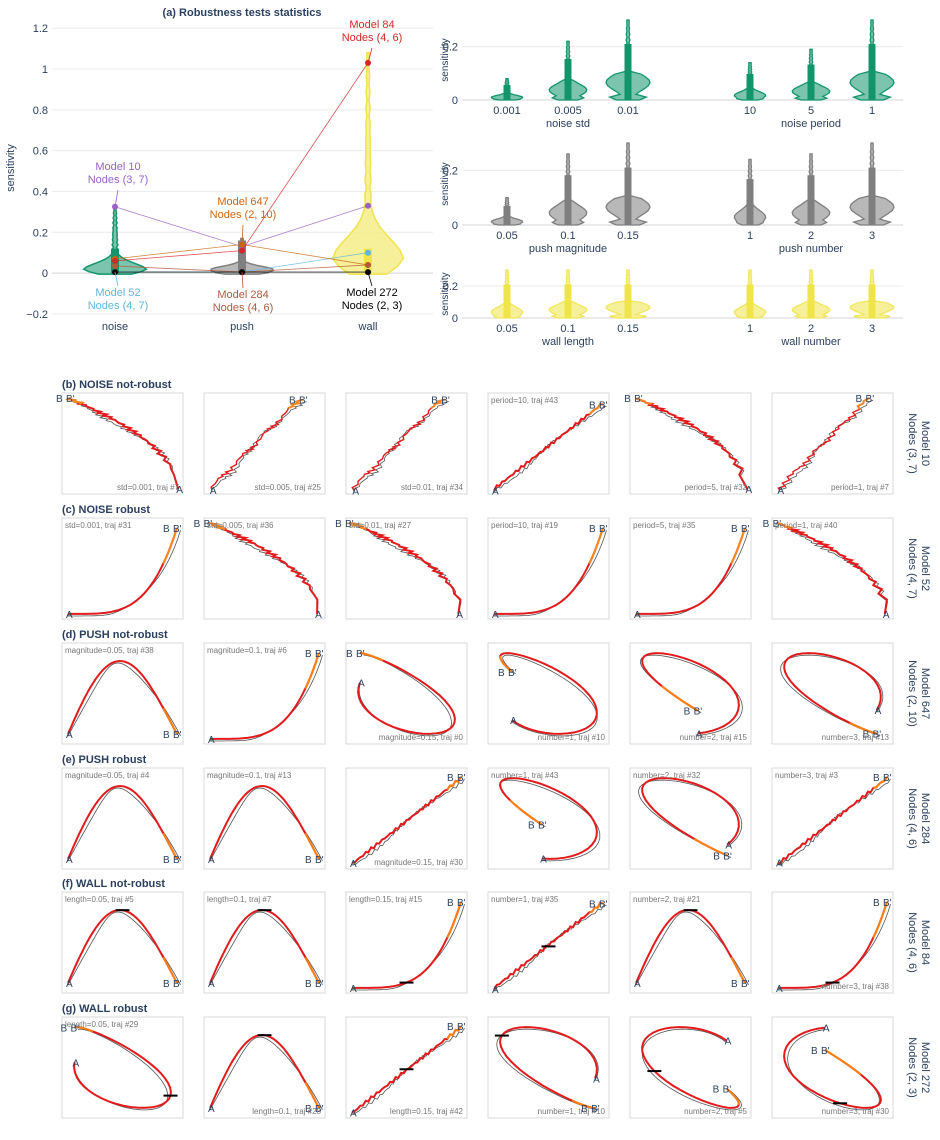 This screenshot has width=940, height=1140. What do you see at coordinates (107, 775) in the screenshot?
I see `subplot-caption: magnitude=0.05, traj #4` at bounding box center [107, 775].